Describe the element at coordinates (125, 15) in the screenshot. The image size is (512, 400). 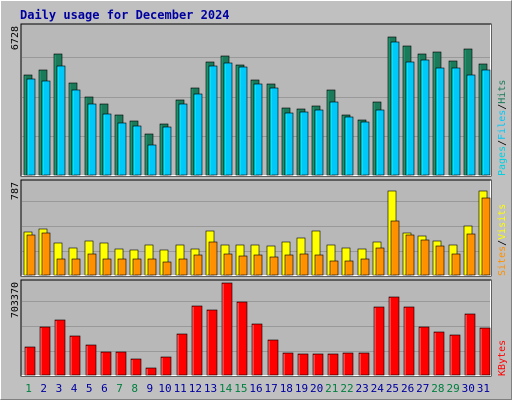
I see `chart-title: Daily usage for December 2024` at that location.